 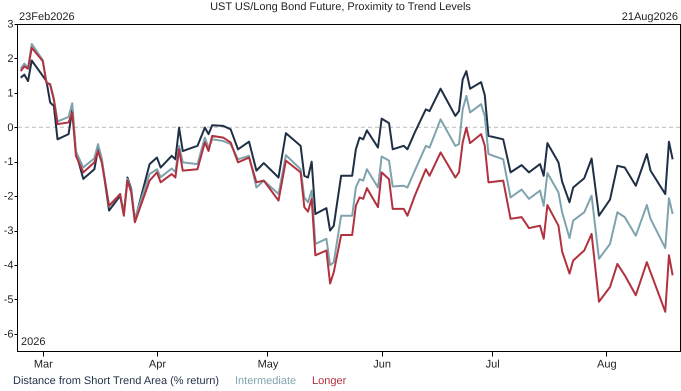 What do you see at coordinates (33, 342) in the screenshot?
I see `annotation: 2026` at bounding box center [33, 342].